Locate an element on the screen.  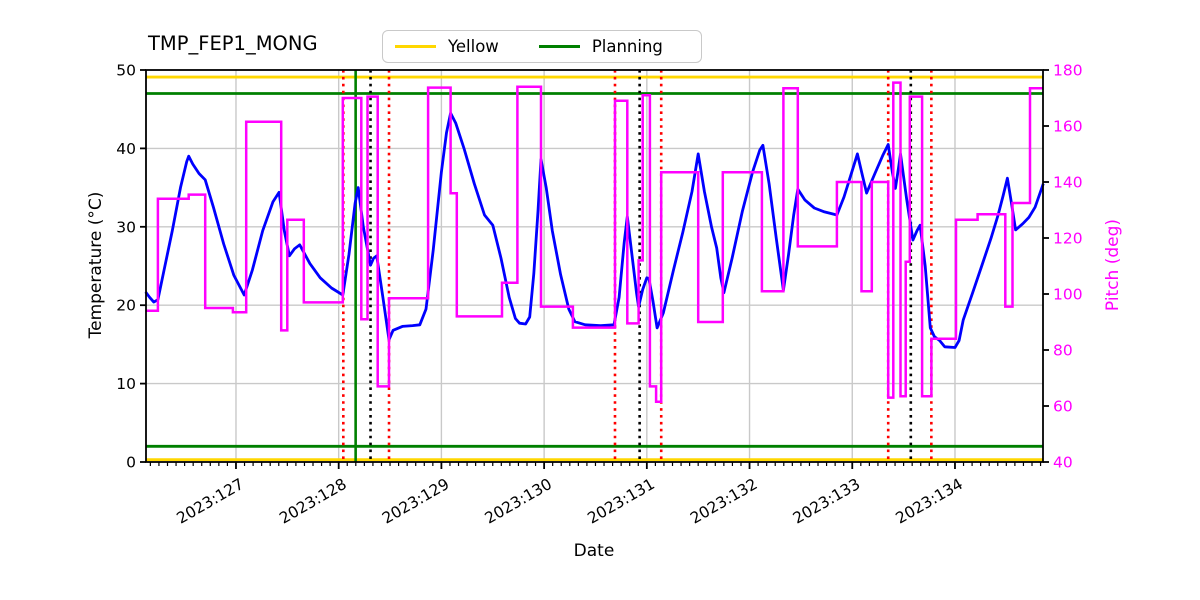
x-tick-label: 2023:133 is located at coordinates (826, 501).